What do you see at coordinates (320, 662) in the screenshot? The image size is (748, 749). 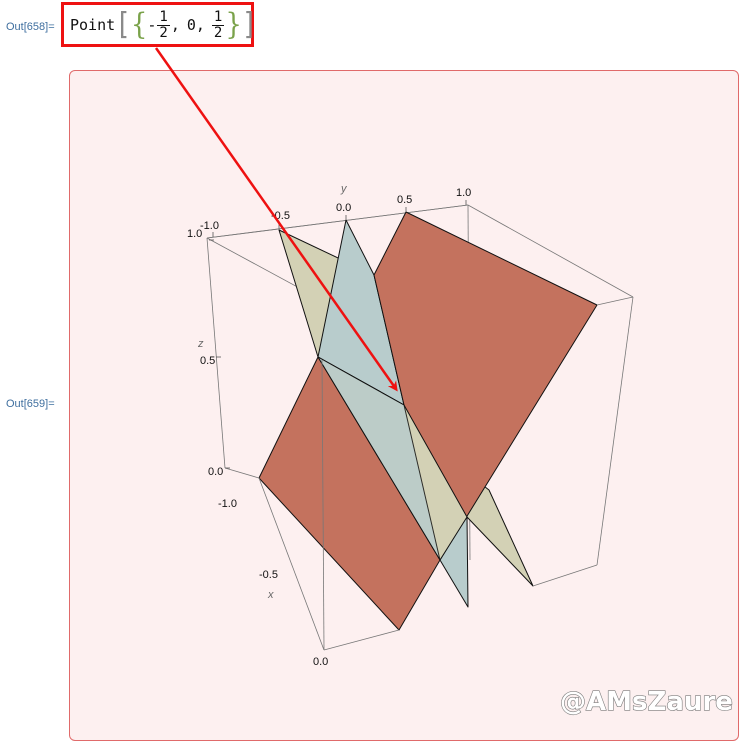 I see `x-tick: 0.0` at bounding box center [320, 662].